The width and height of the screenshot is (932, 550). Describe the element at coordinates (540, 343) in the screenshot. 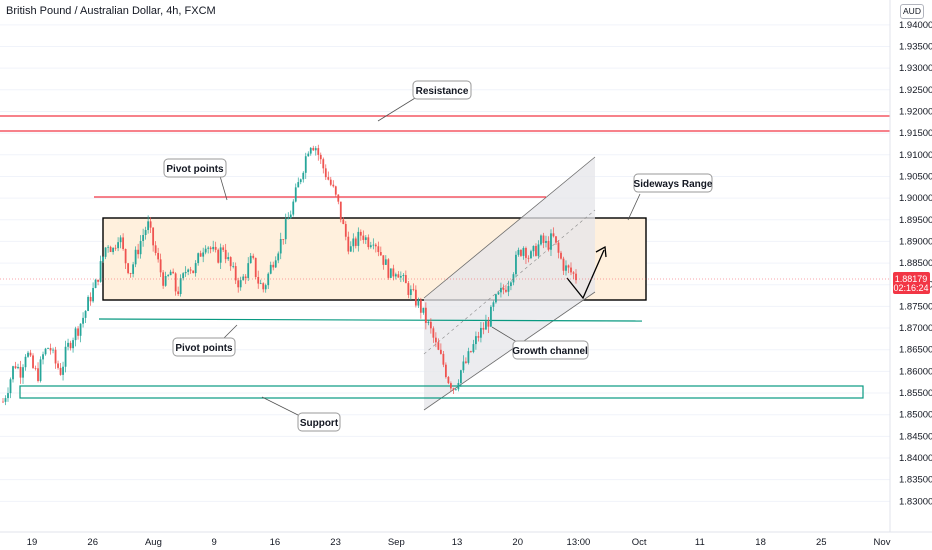

I see `callout-growth: Growth channel` at that location.